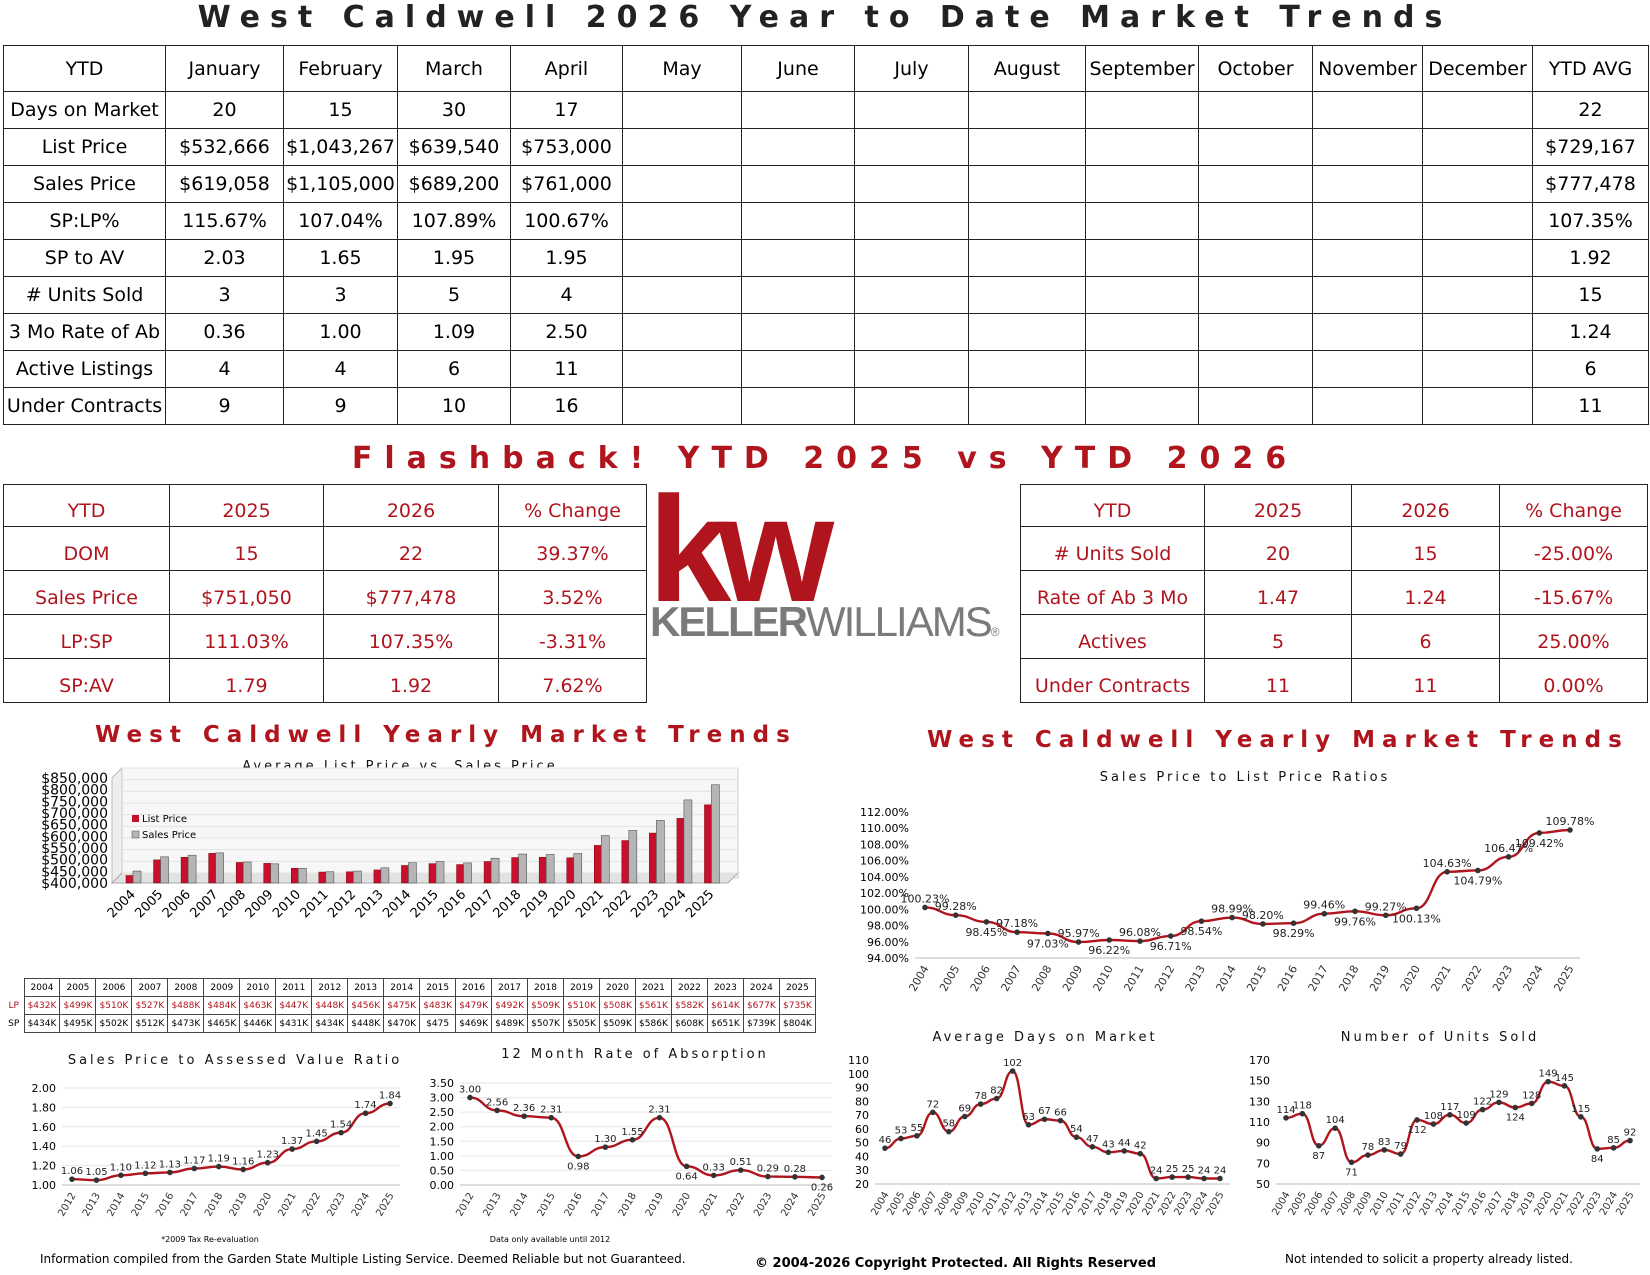 The width and height of the screenshot is (1650, 1275). I want to click on x-tick-label: 2011, so click(315, 904).